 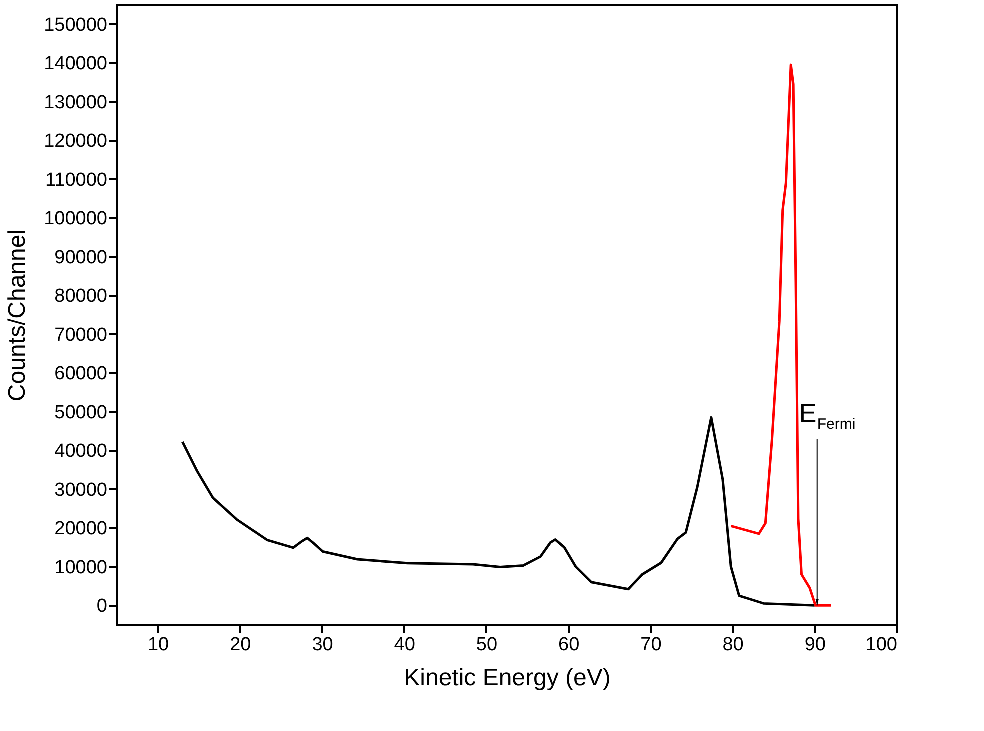 I want to click on y-tick-label: 10000, so click(x=81, y=567).